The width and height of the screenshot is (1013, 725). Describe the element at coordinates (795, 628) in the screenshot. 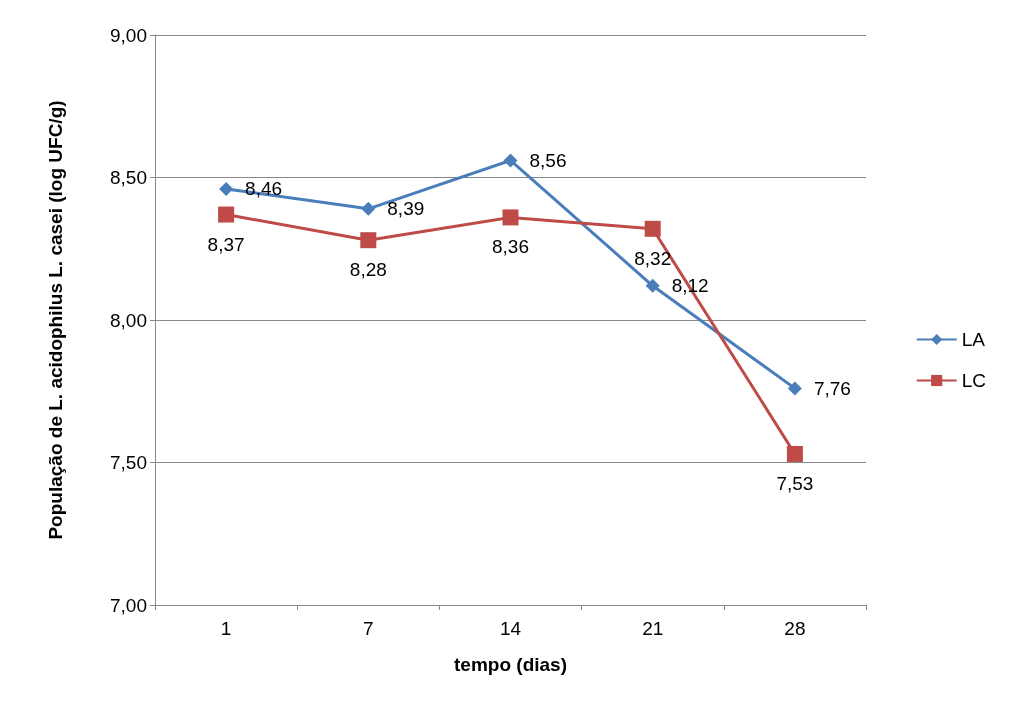

I see `x-tick-label: 28` at that location.